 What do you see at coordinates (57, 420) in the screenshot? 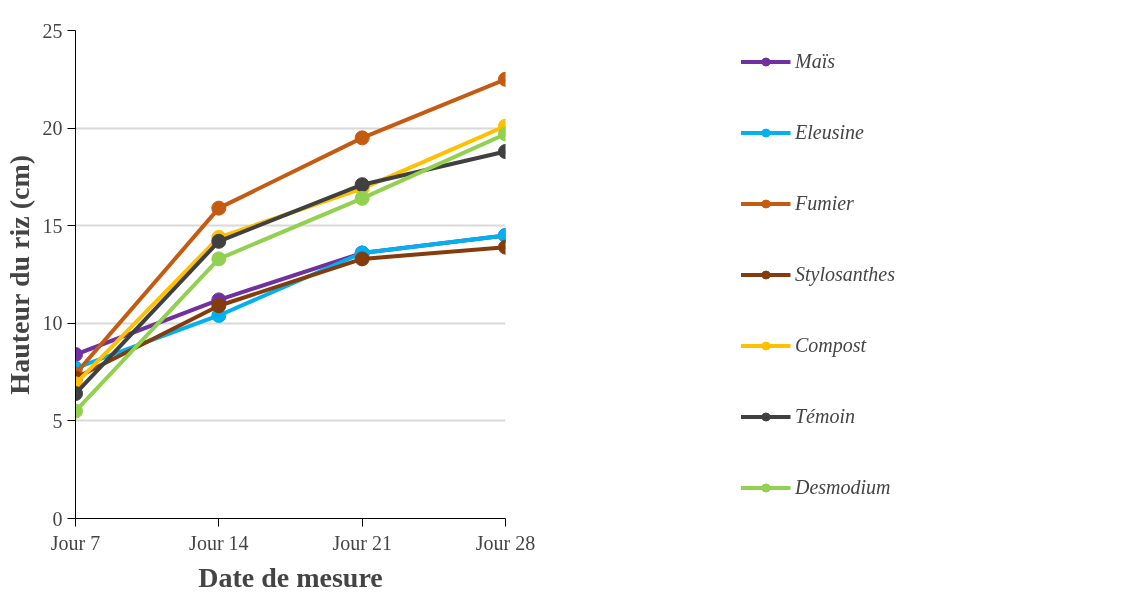
I see `y-tick-label: 5` at bounding box center [57, 420].